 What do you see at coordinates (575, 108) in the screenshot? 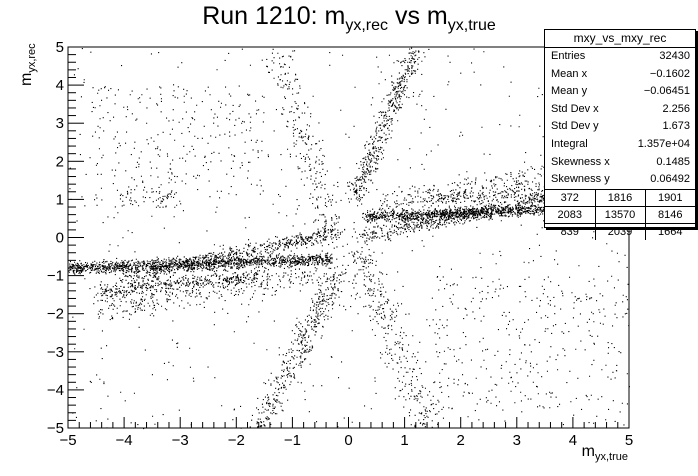
I see `stats-label: Std Dev x` at bounding box center [575, 108].